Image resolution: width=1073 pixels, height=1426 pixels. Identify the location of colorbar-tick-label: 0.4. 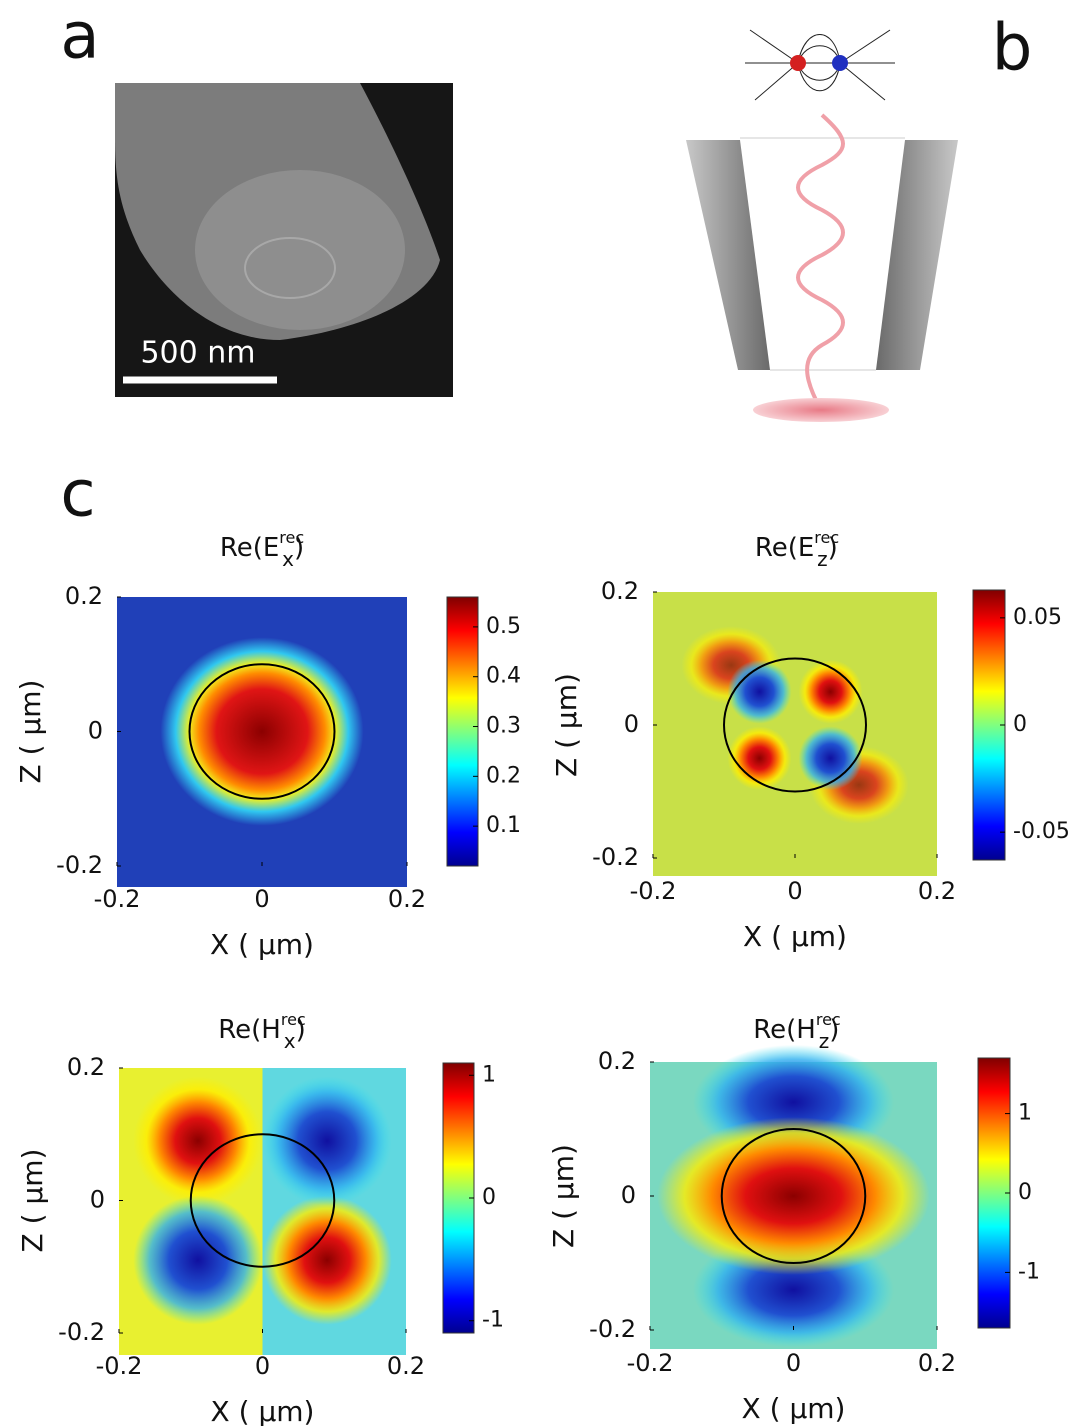
(503, 676).